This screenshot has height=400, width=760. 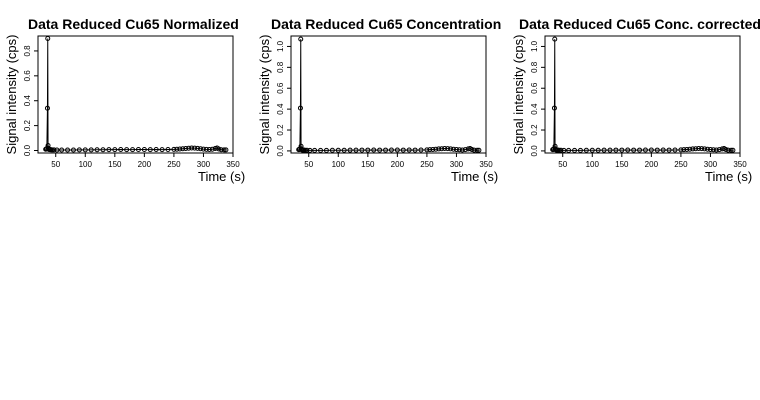 I want to click on x-tick-label: 300, so click(x=711, y=164).